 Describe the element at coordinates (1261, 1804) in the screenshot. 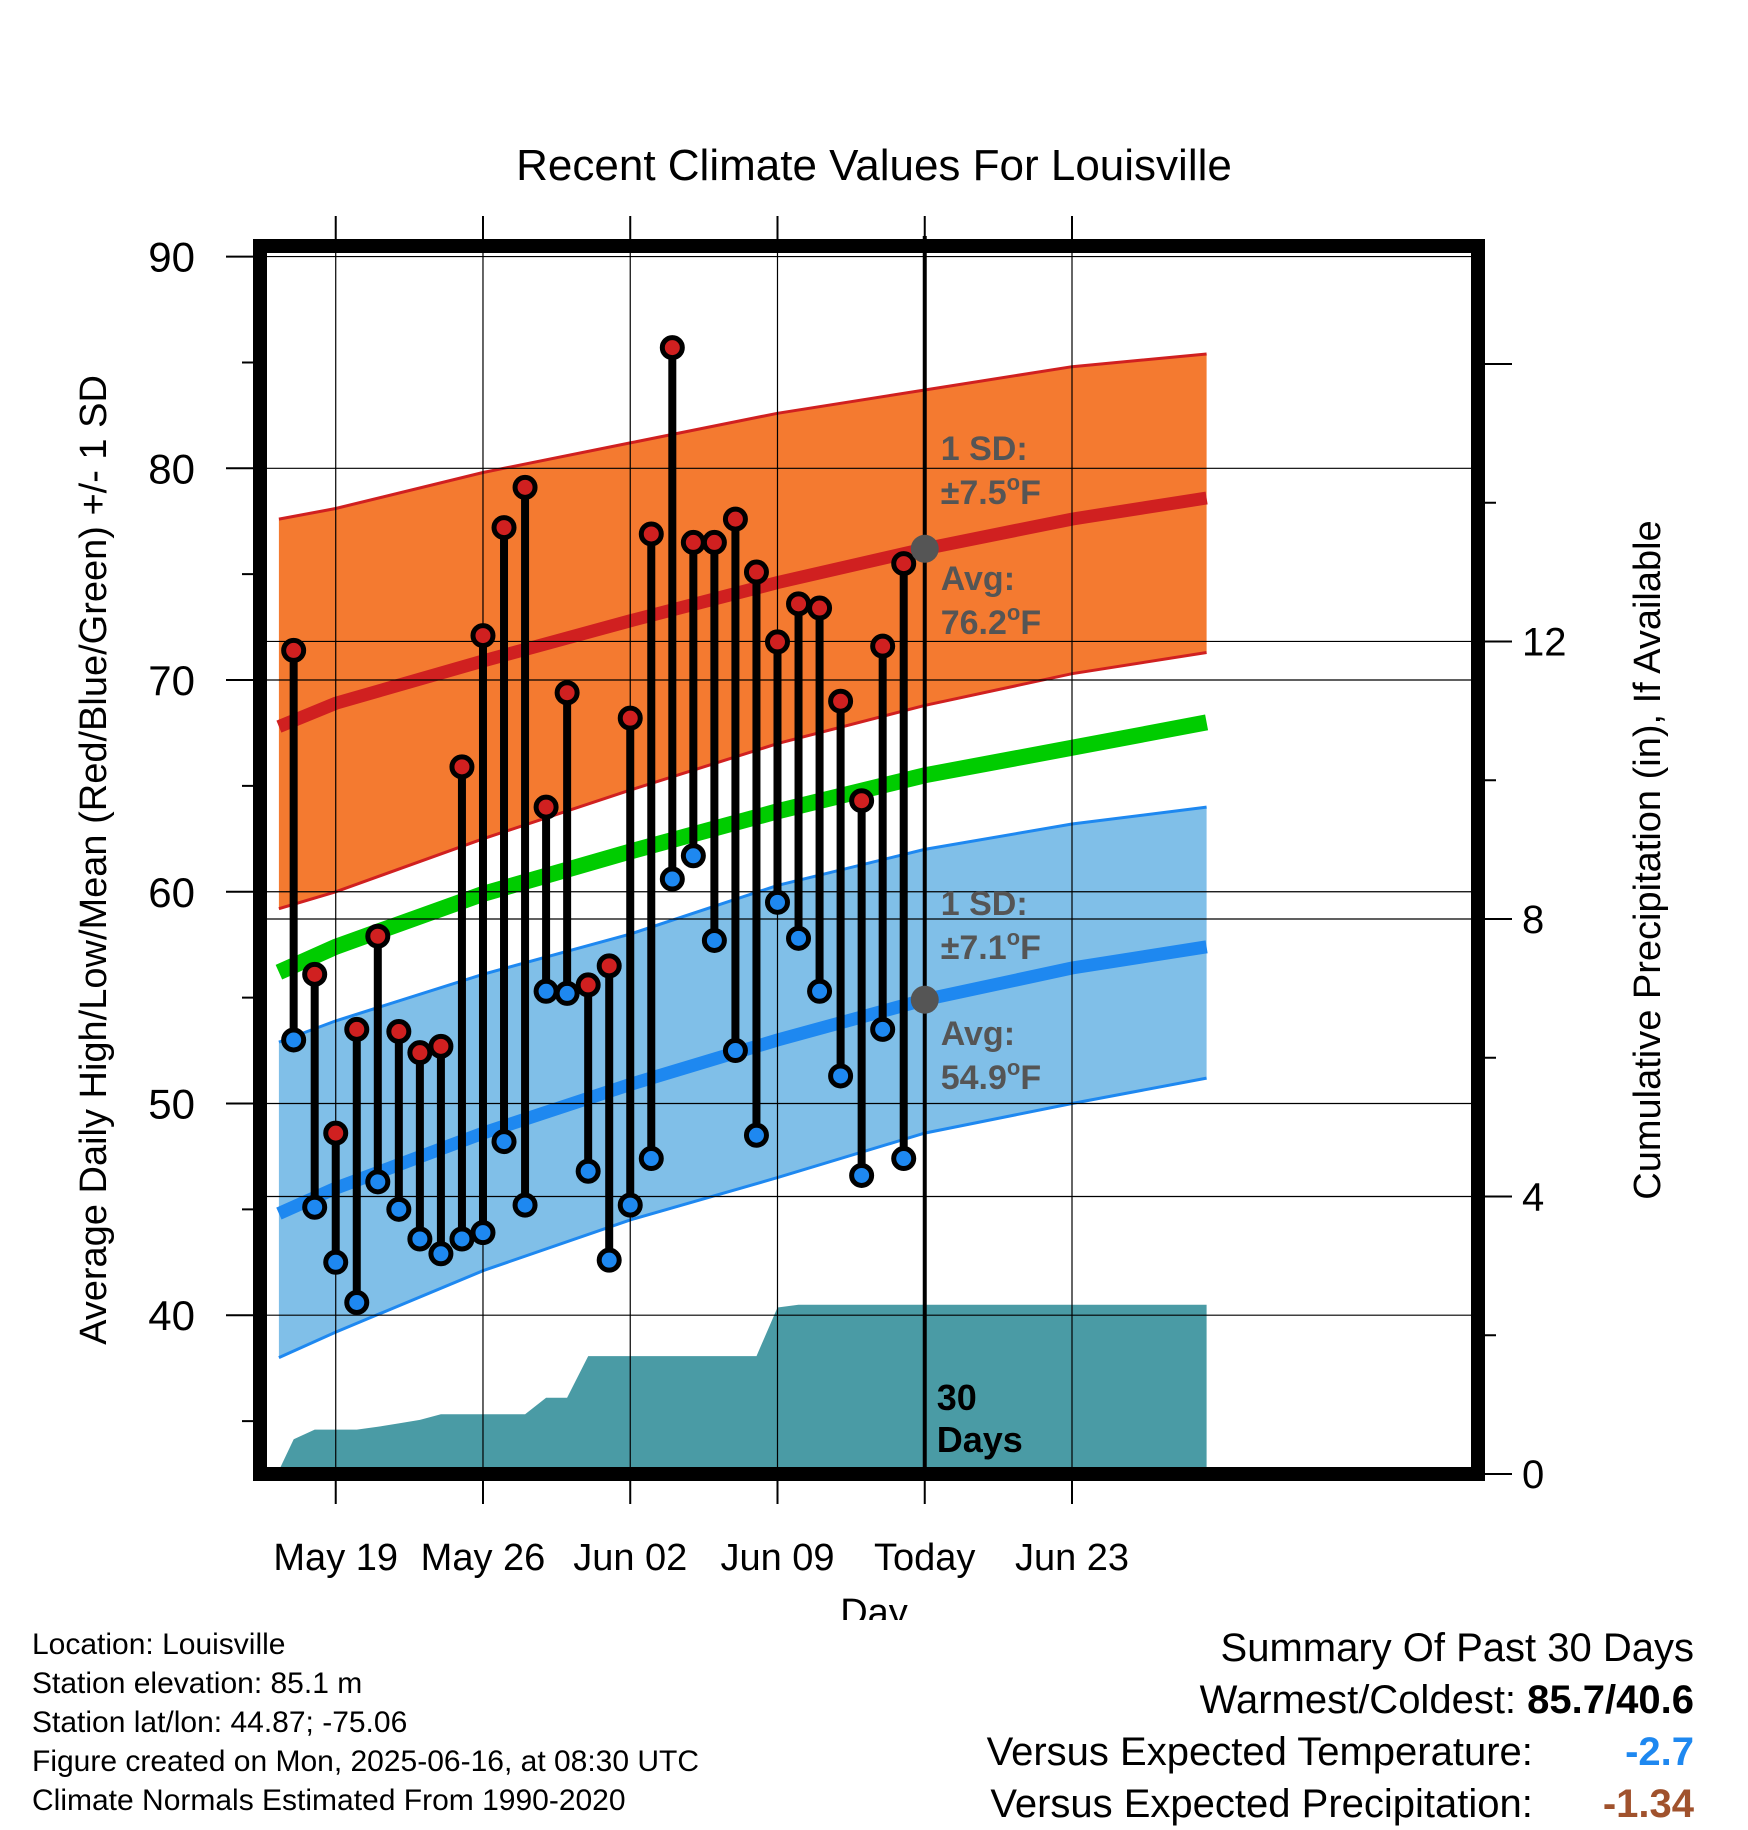

I see `precip-label: Versus Expected Precipitation:` at that location.